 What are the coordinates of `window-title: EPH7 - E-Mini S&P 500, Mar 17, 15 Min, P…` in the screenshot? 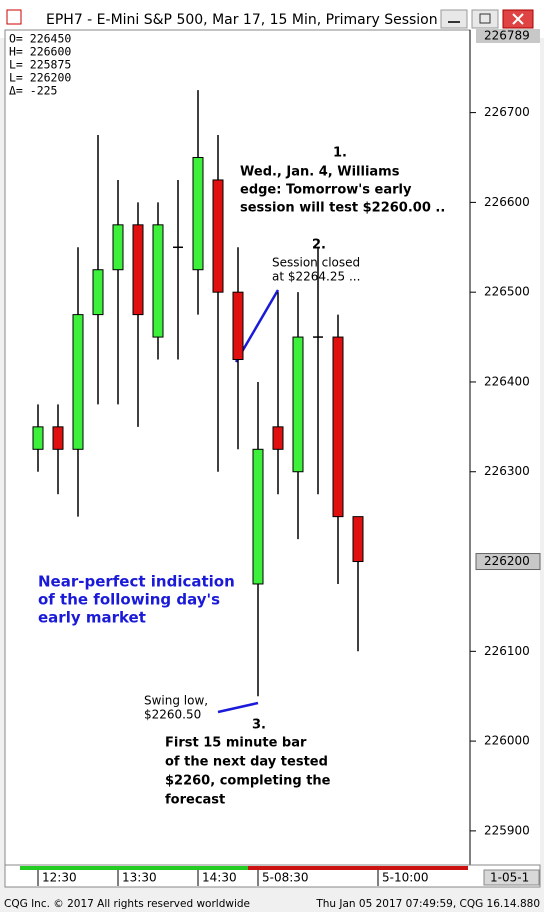 It's located at (242, 20).